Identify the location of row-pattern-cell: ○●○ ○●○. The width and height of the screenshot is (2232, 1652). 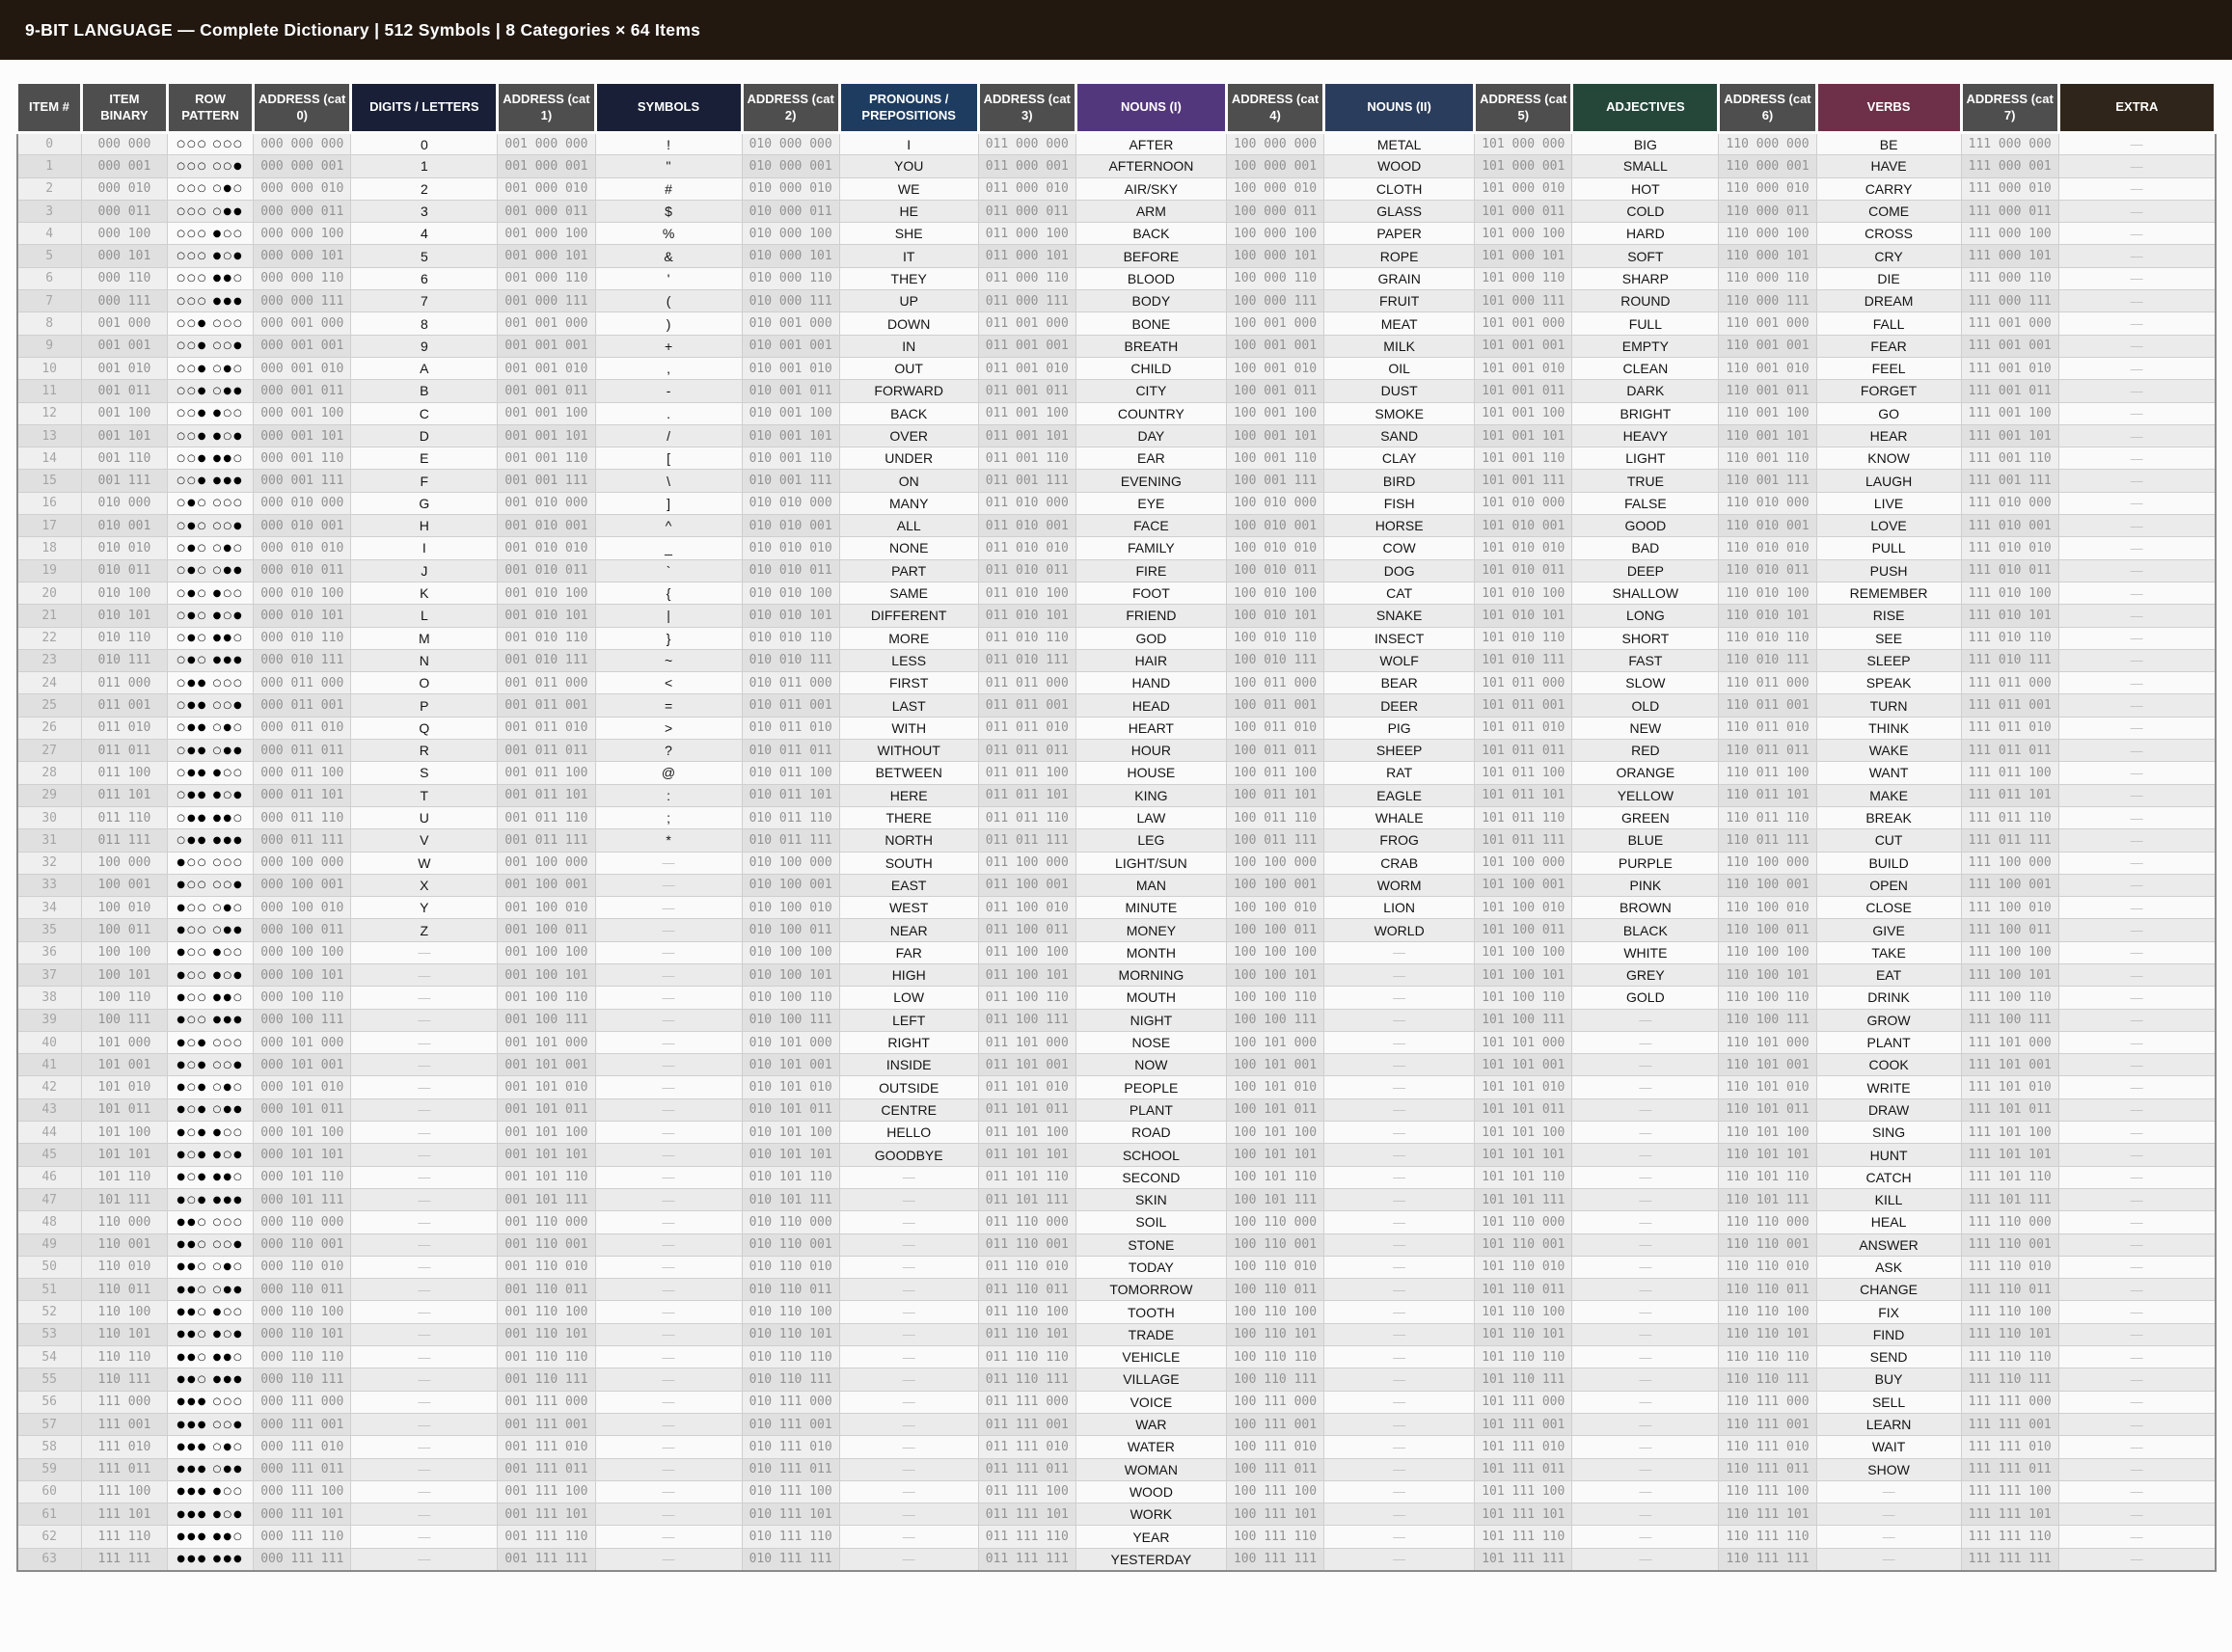
(210, 548).